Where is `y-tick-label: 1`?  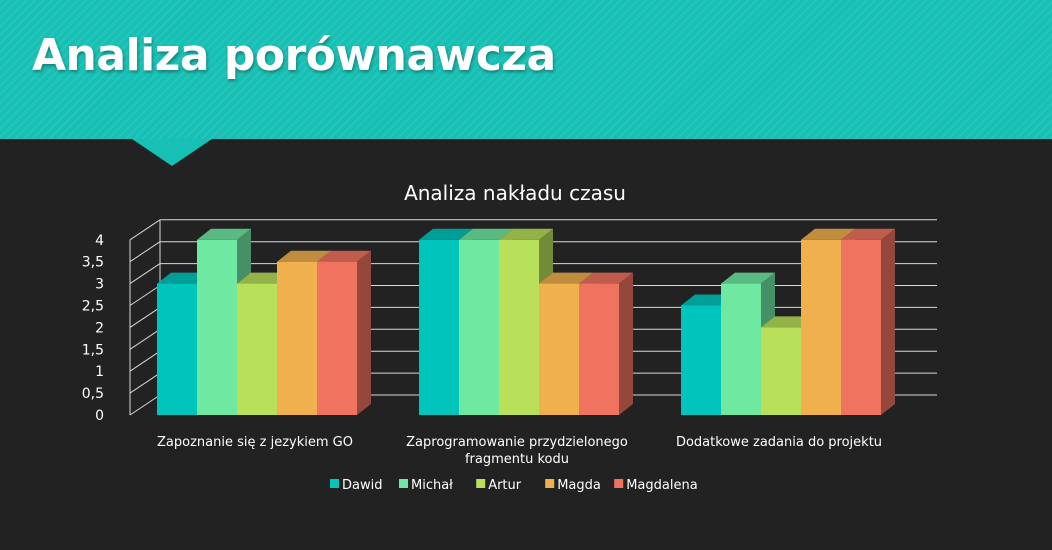
y-tick-label: 1 is located at coordinates (99, 372).